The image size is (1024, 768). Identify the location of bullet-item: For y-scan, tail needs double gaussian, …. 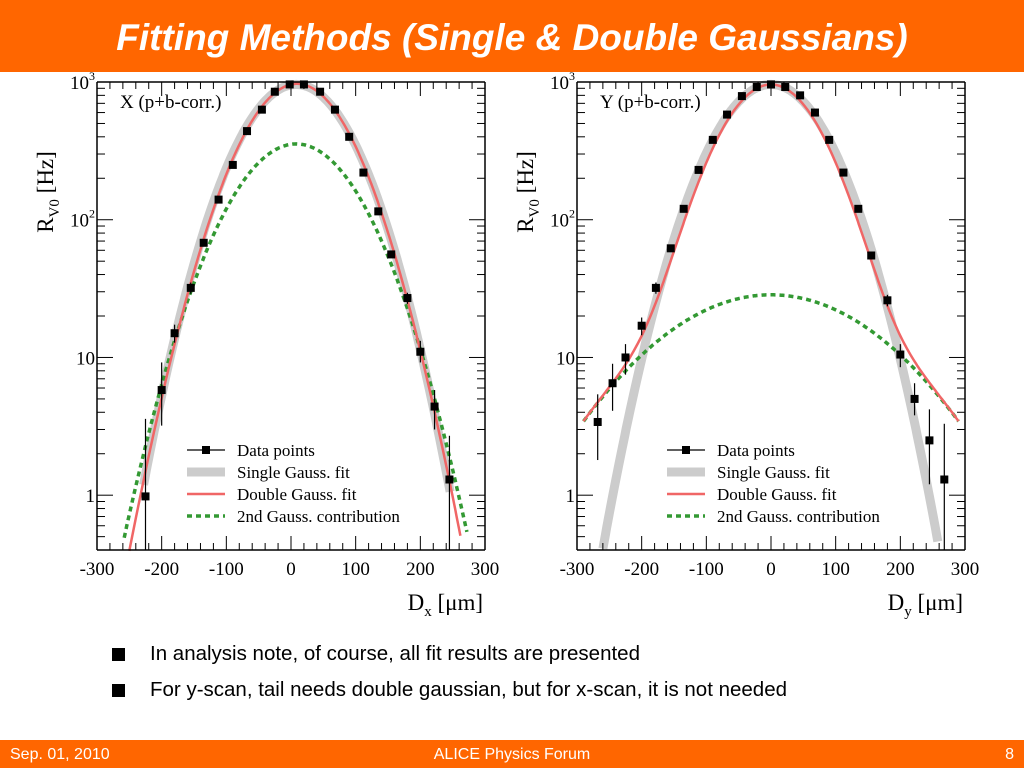
(552, 694).